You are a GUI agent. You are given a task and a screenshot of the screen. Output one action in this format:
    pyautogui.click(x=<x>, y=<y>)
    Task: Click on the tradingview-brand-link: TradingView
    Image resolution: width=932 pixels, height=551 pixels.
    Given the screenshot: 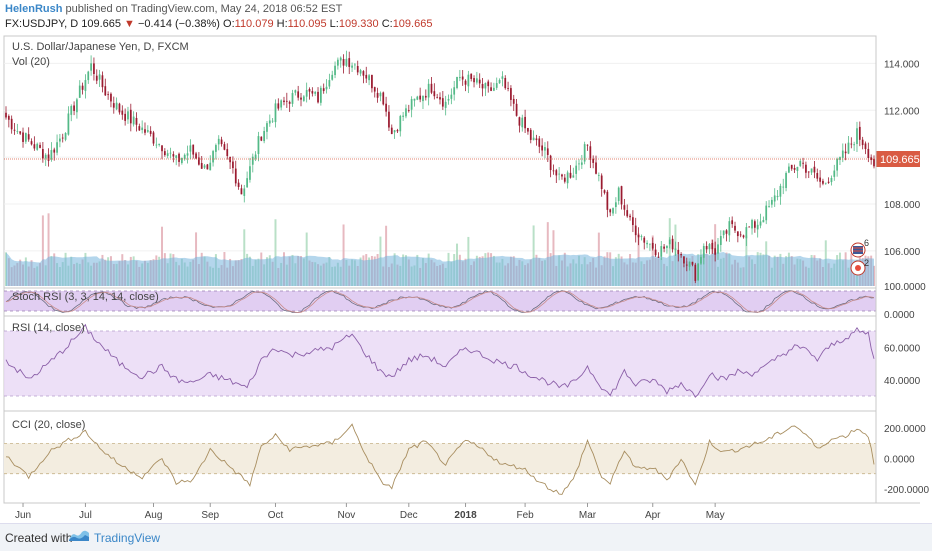 What is the action you would take?
    pyautogui.click(x=127, y=538)
    